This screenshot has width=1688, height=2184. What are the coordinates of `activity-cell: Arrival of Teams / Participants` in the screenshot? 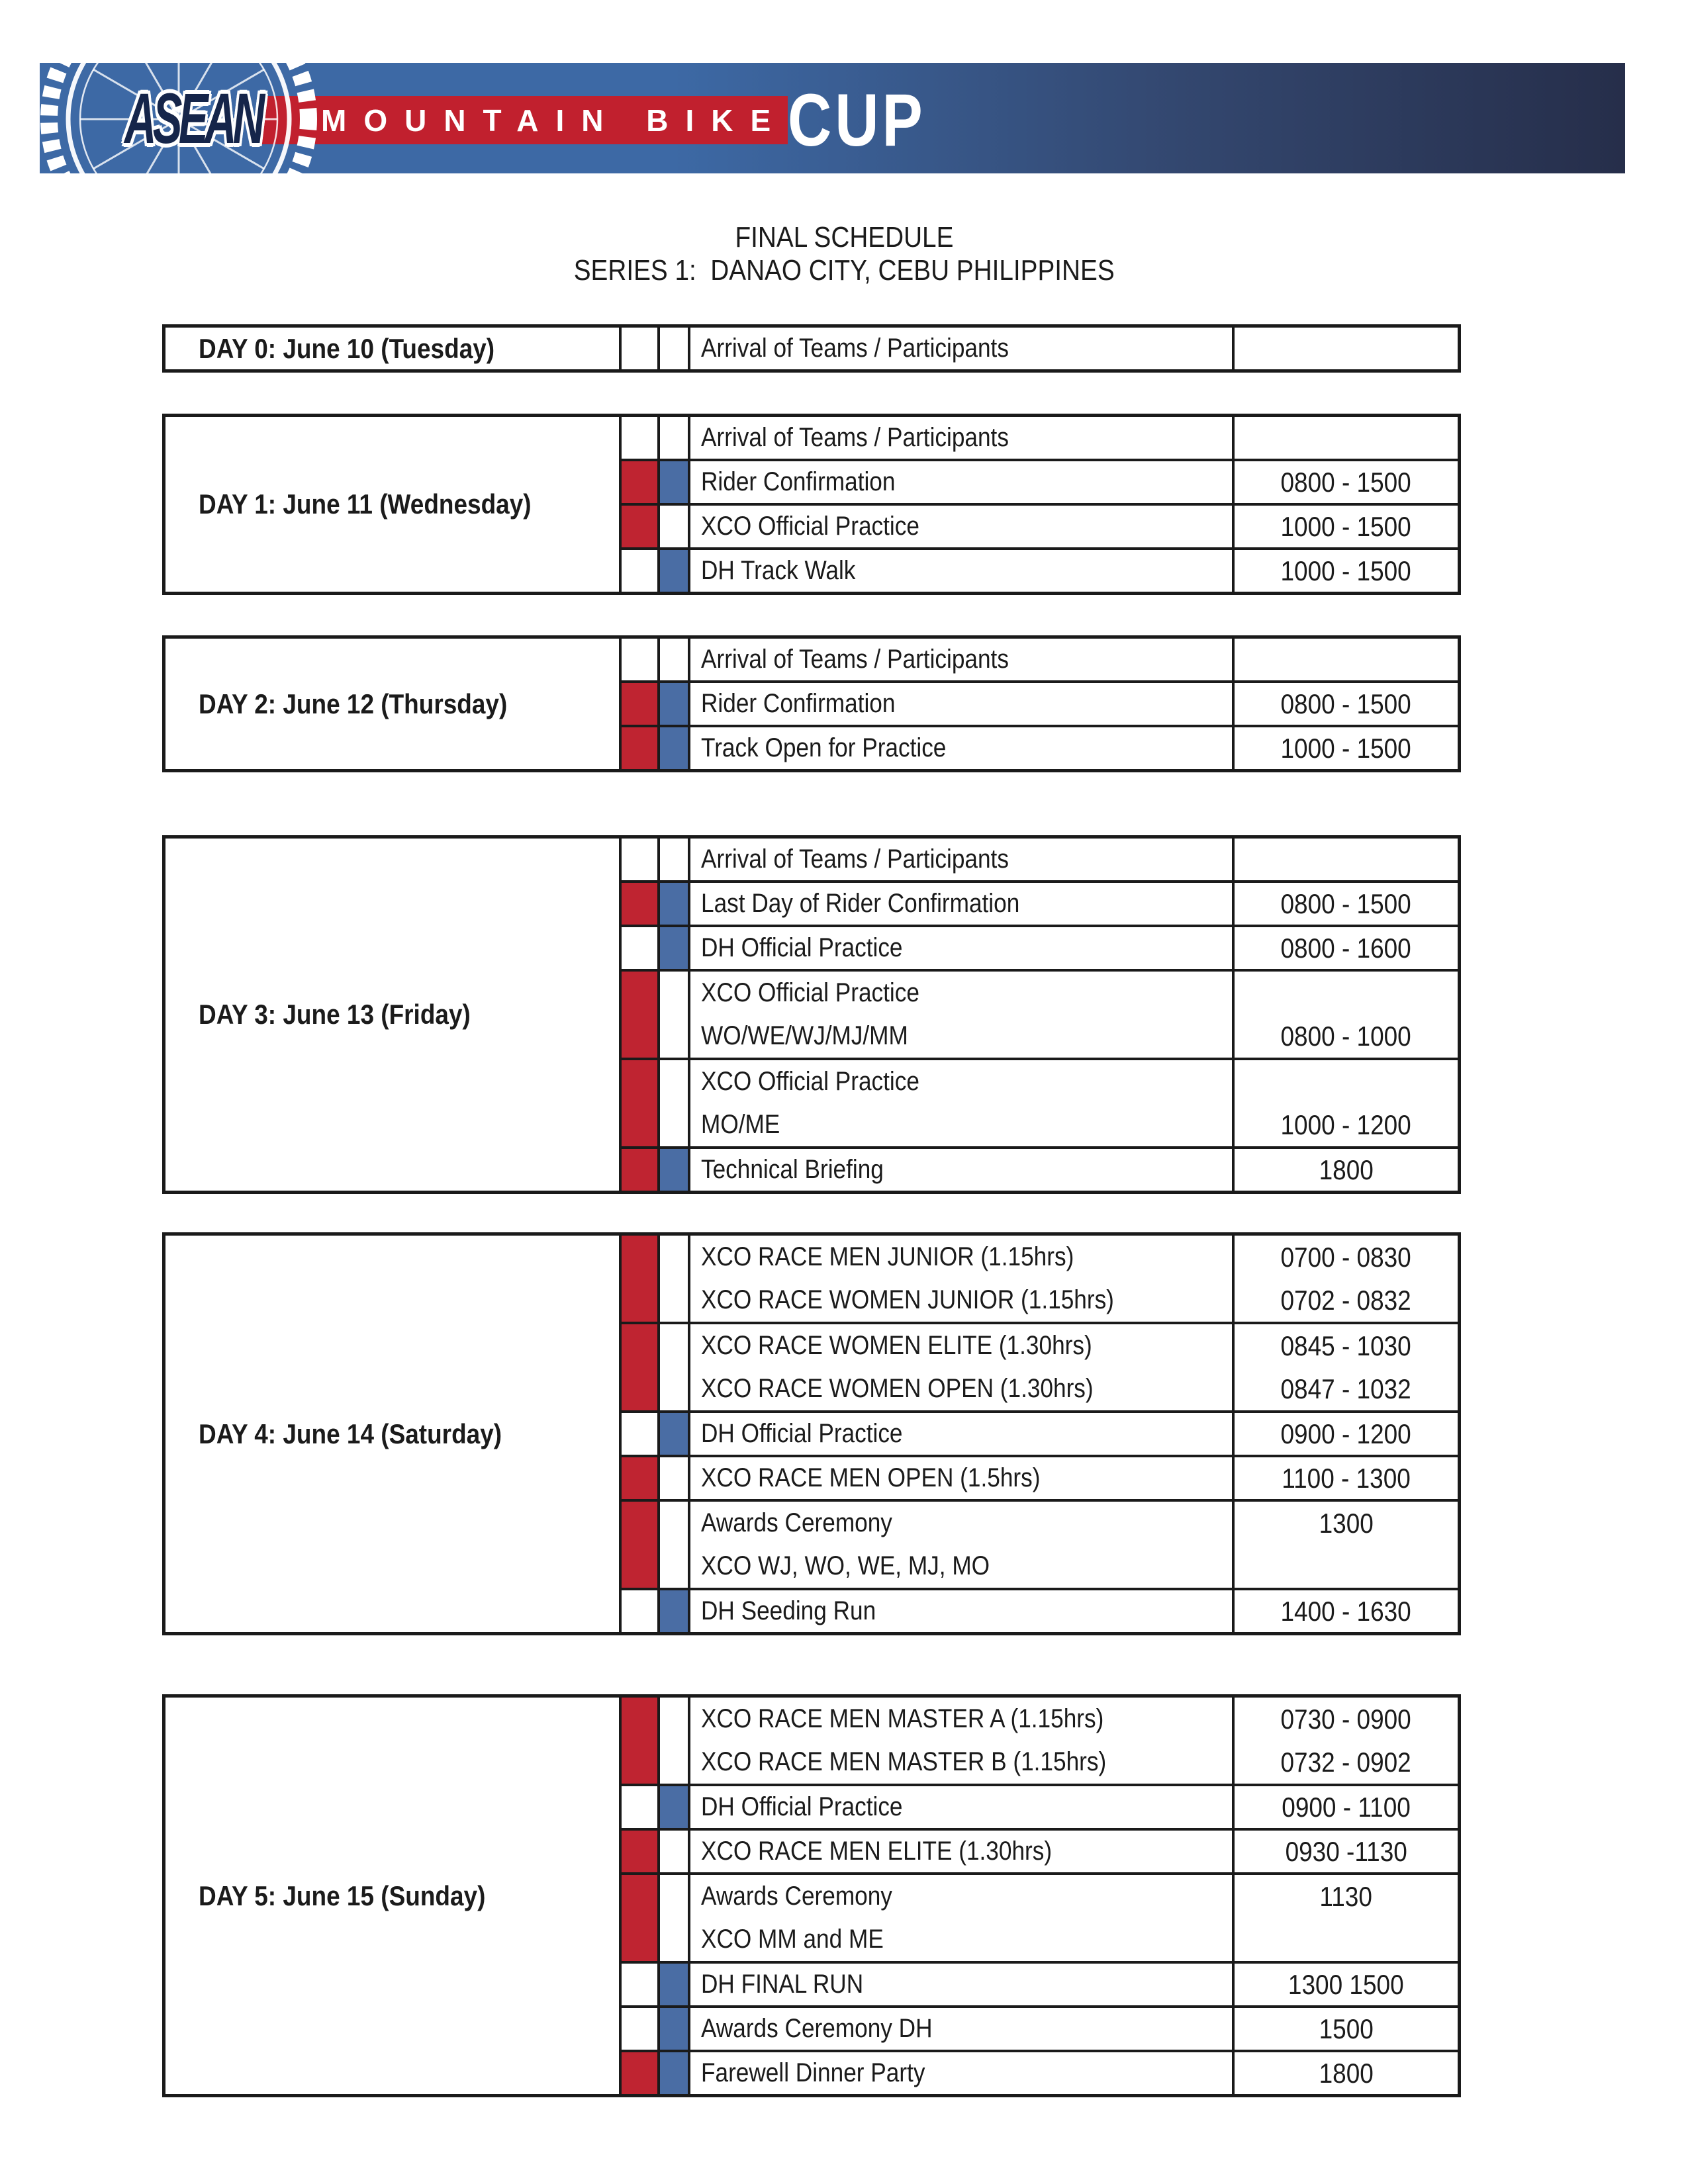 It's located at (961, 859).